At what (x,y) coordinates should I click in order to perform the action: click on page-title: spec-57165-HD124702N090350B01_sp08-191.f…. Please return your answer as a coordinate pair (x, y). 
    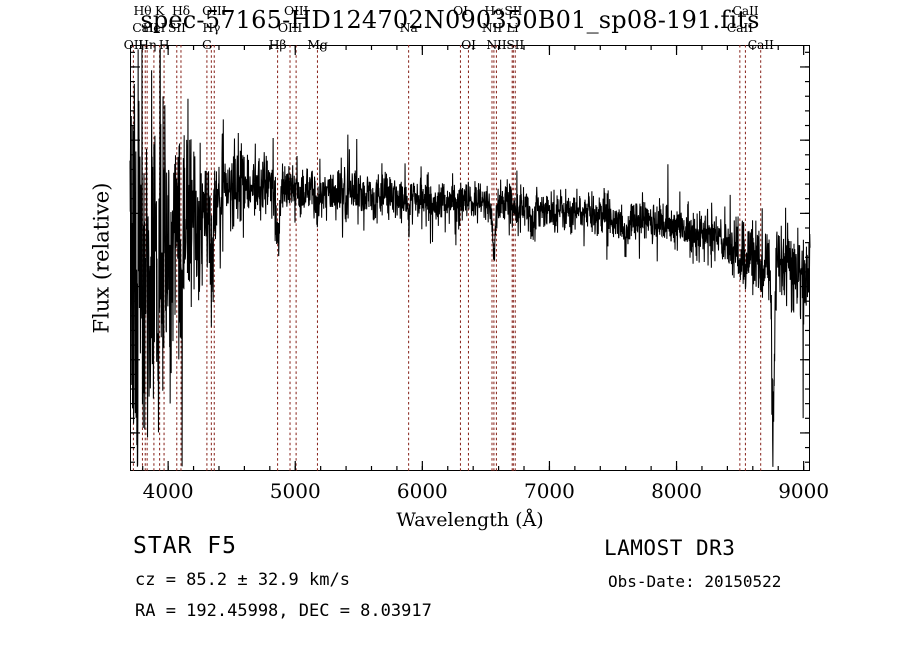
    Looking at the image, I should click on (450, 20).